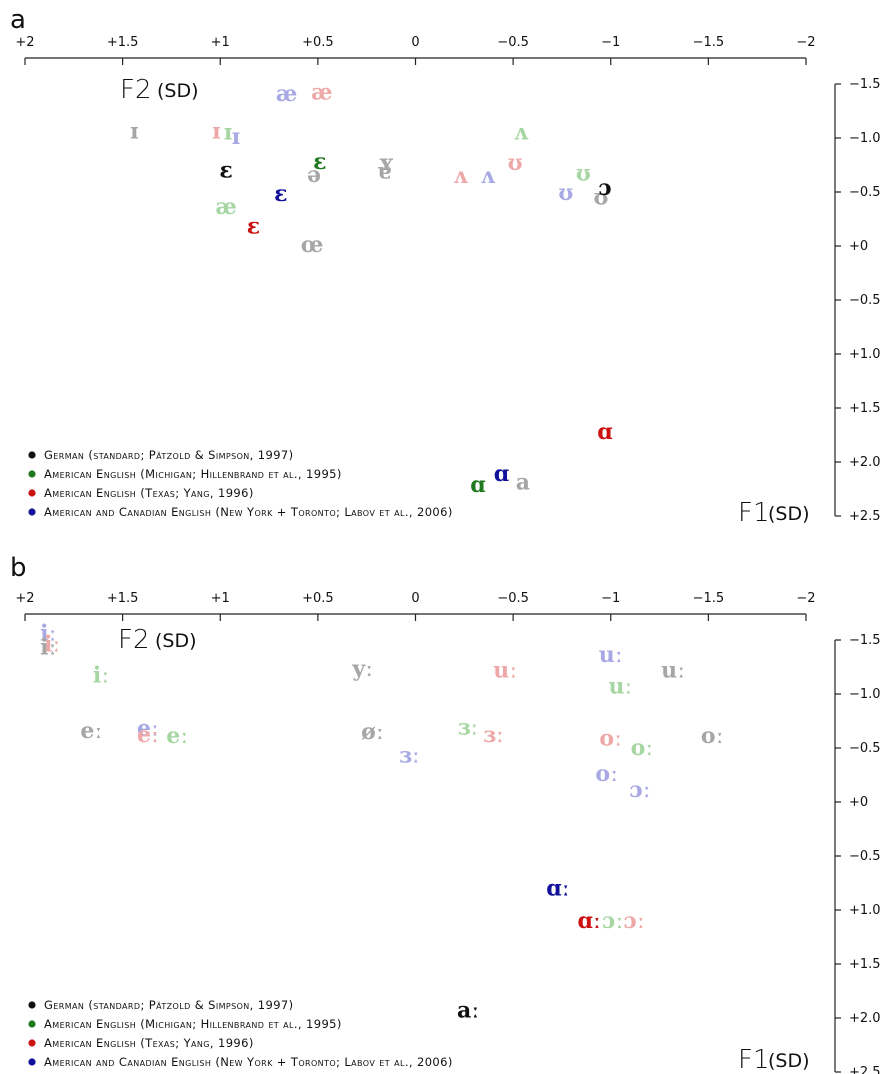 This screenshot has width=889, height=1074. I want to click on vowel-point: œ, so click(312, 245).